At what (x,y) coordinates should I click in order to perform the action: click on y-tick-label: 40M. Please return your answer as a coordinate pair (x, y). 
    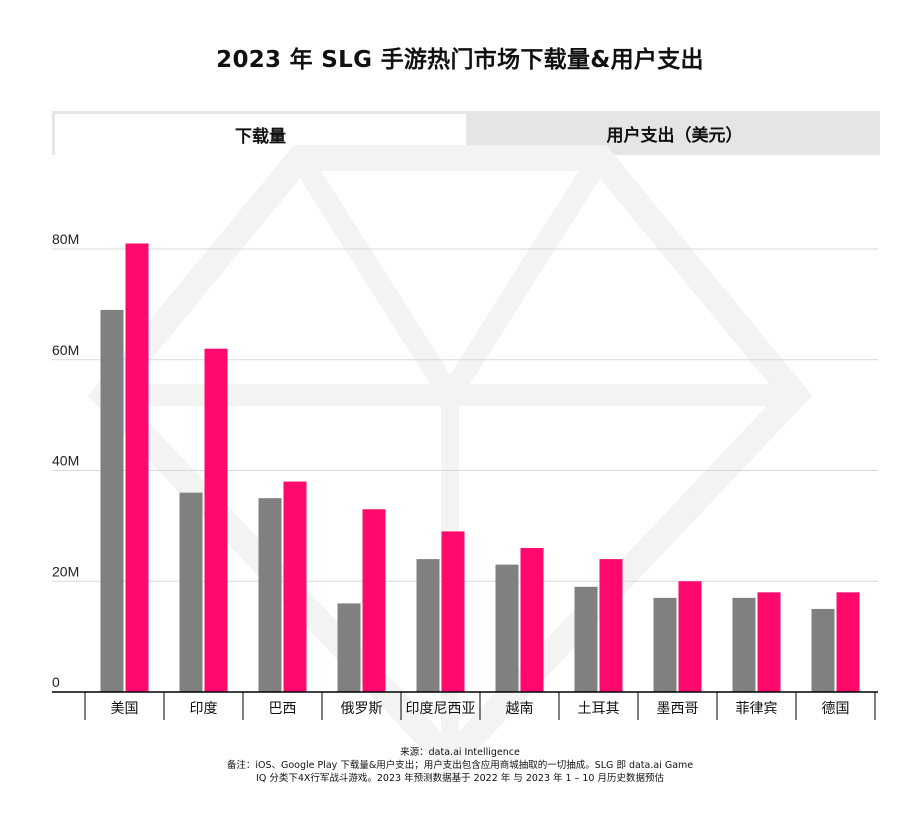
    Looking at the image, I should click on (65, 461).